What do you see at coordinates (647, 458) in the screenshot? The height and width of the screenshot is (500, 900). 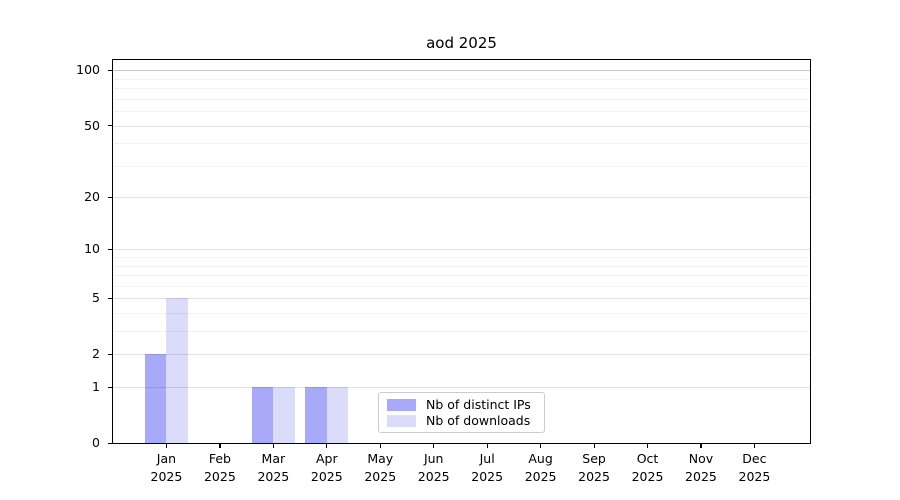 I see `x-tick-label-month: Oct` at bounding box center [647, 458].